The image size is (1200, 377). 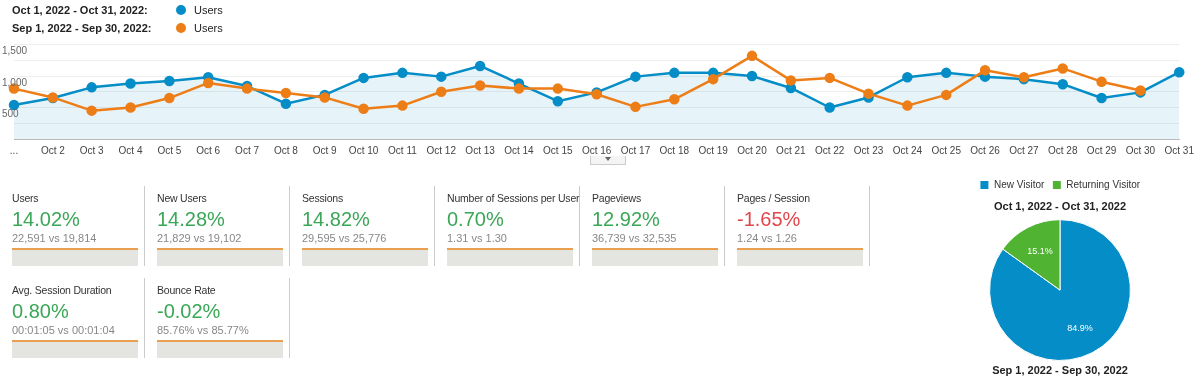 What do you see at coordinates (80, 10) in the screenshot?
I see `text: Oct 1, 2022 - Oct 31, 2022:` at bounding box center [80, 10].